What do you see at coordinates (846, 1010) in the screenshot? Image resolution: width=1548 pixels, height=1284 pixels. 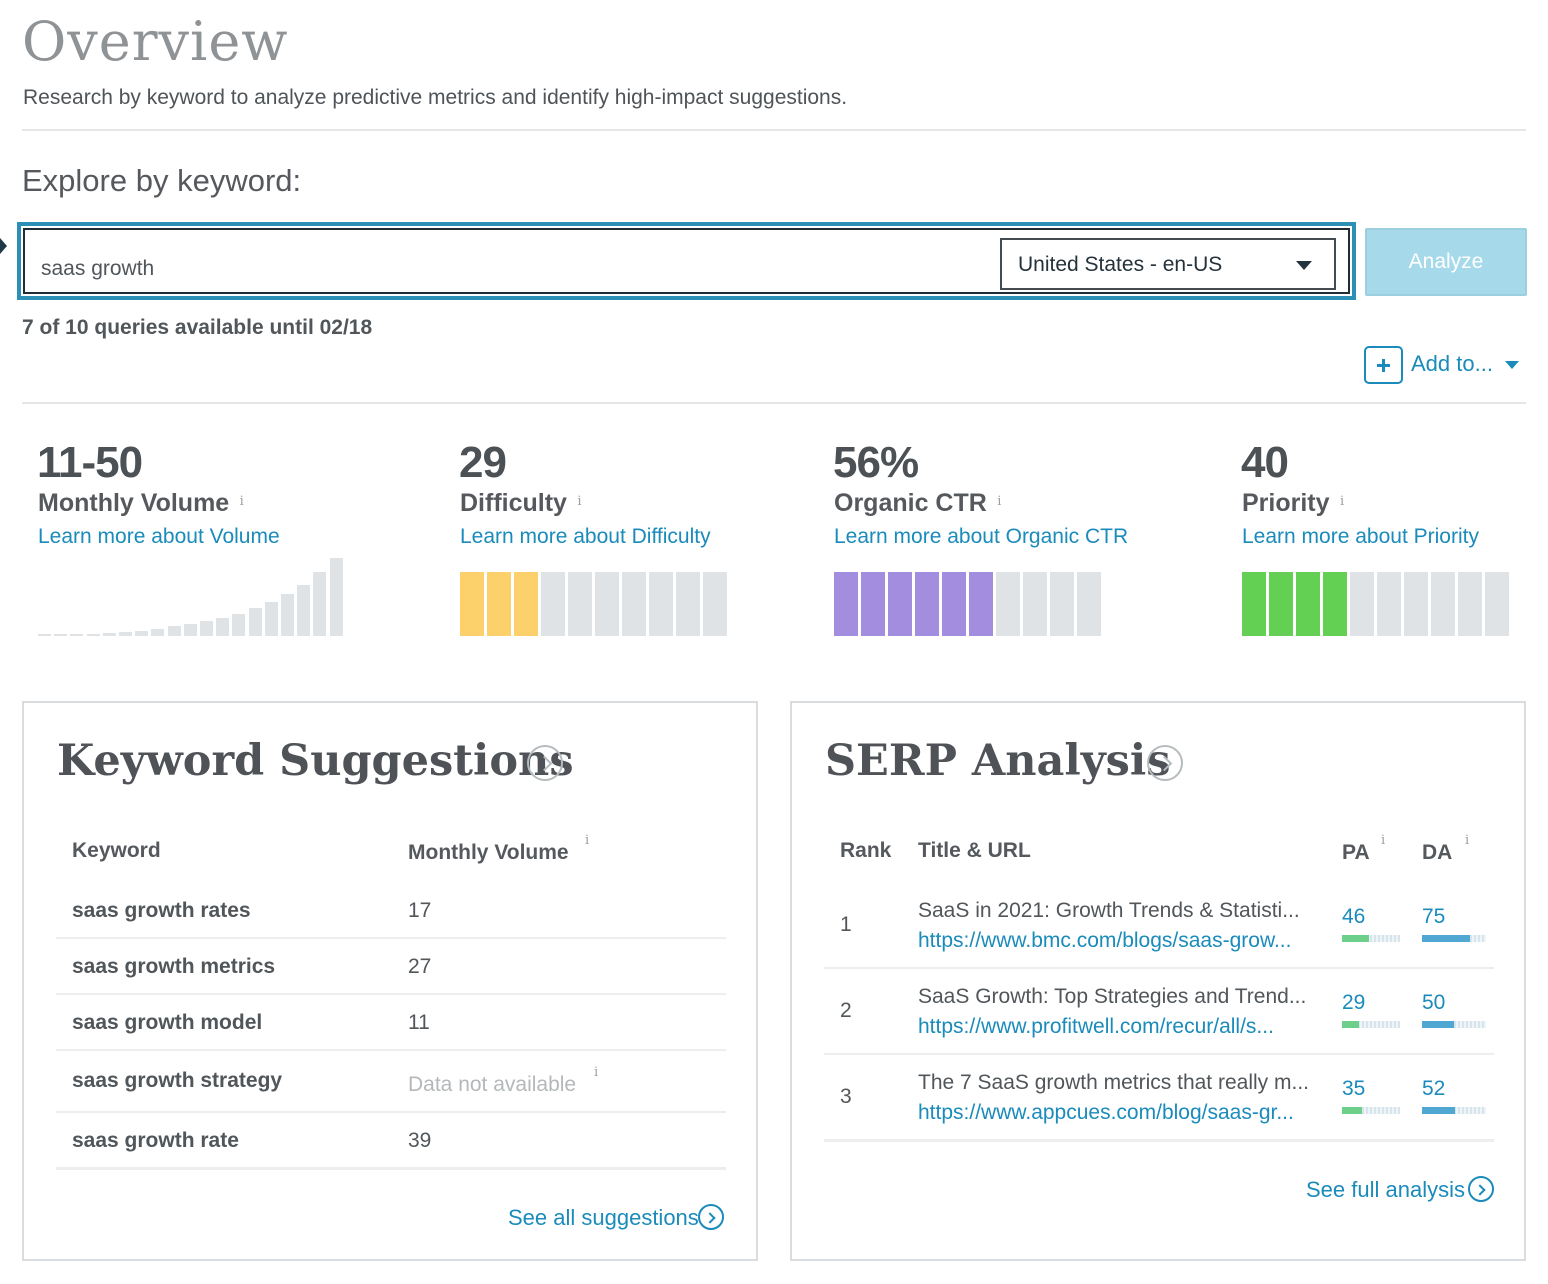 I see `serp-rank: 2` at bounding box center [846, 1010].